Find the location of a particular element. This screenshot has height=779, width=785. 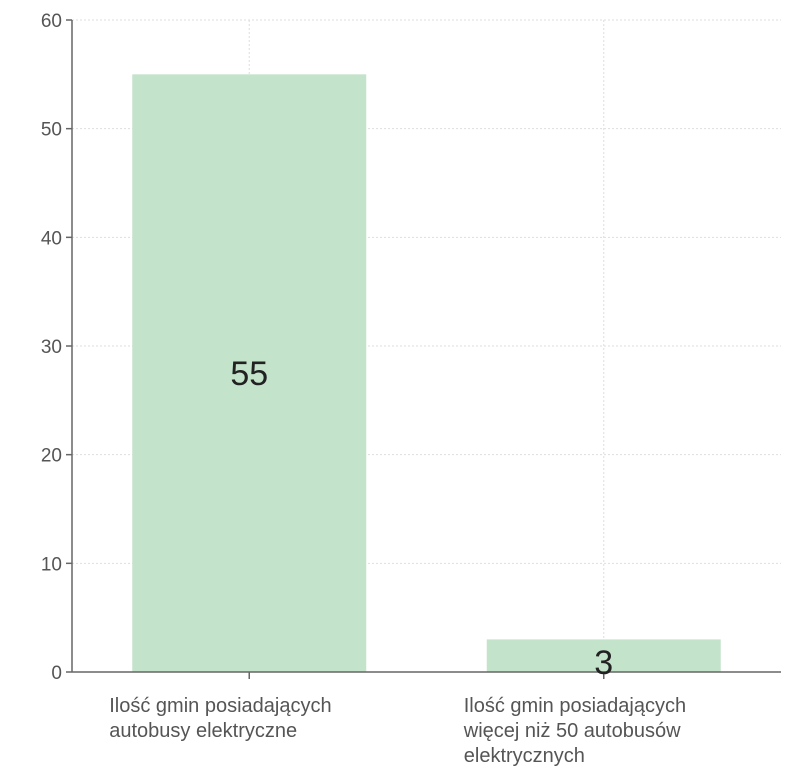

y-tick-label: 60 is located at coordinates (51, 21).